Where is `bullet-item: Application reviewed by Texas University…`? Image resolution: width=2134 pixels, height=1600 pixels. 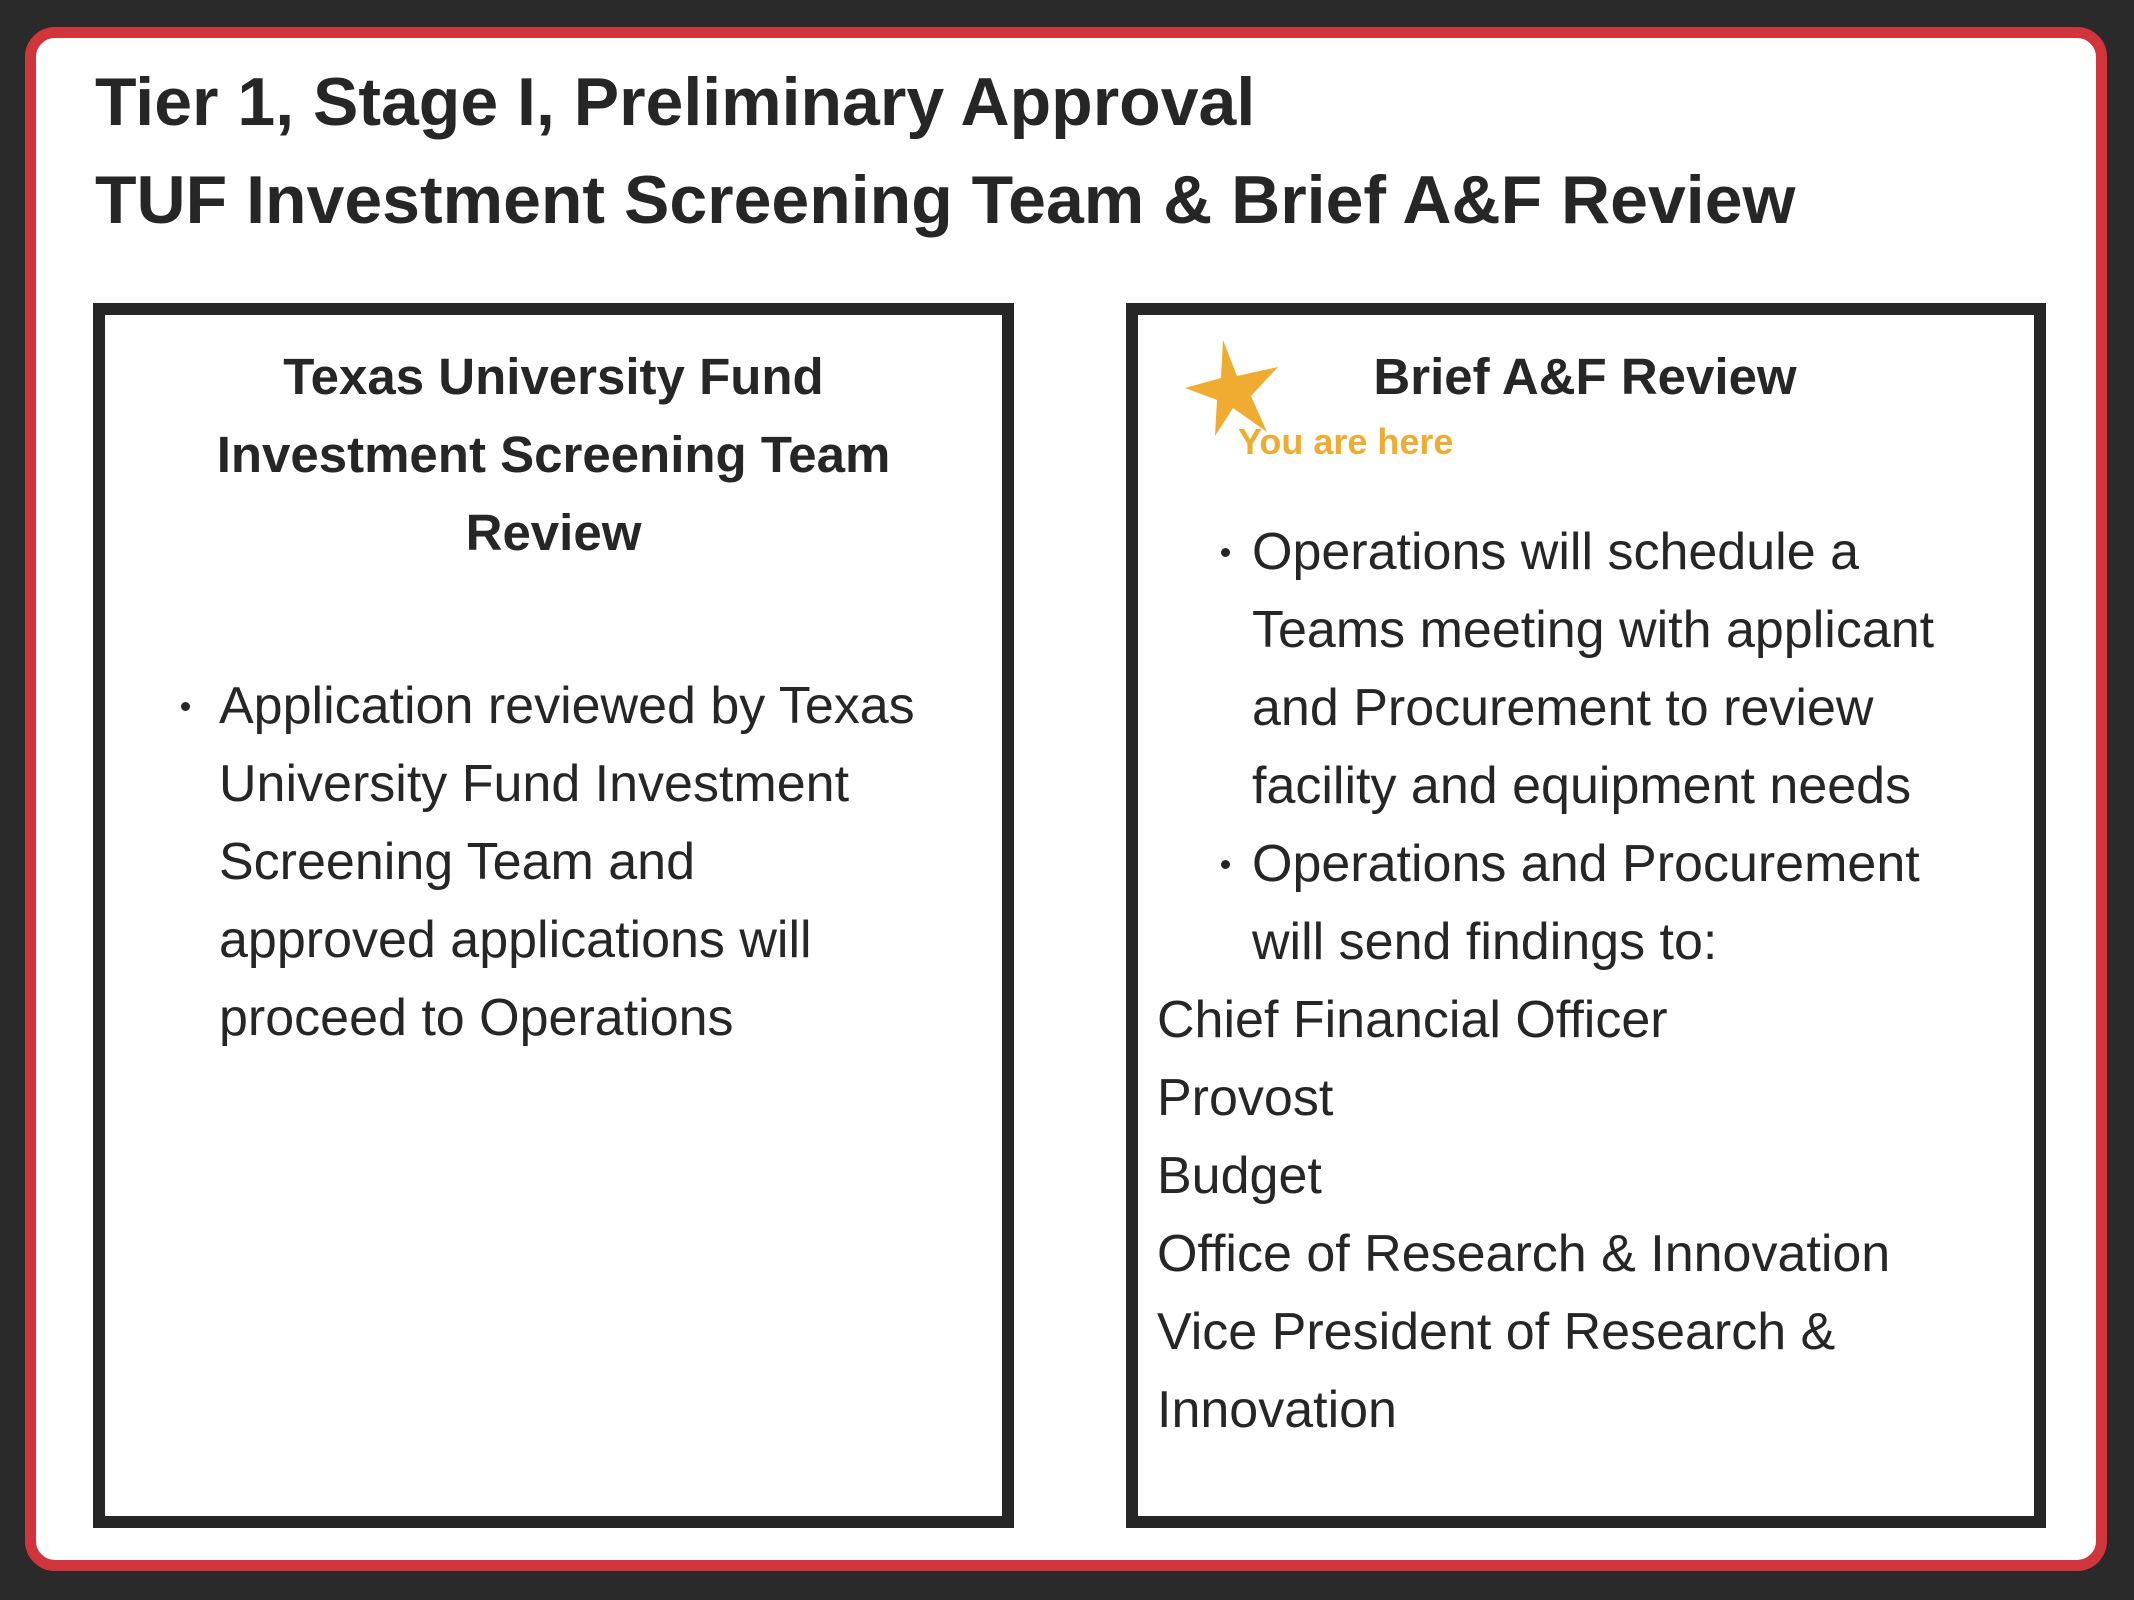 bullet-item: Application reviewed by Texas University… is located at coordinates (548, 862).